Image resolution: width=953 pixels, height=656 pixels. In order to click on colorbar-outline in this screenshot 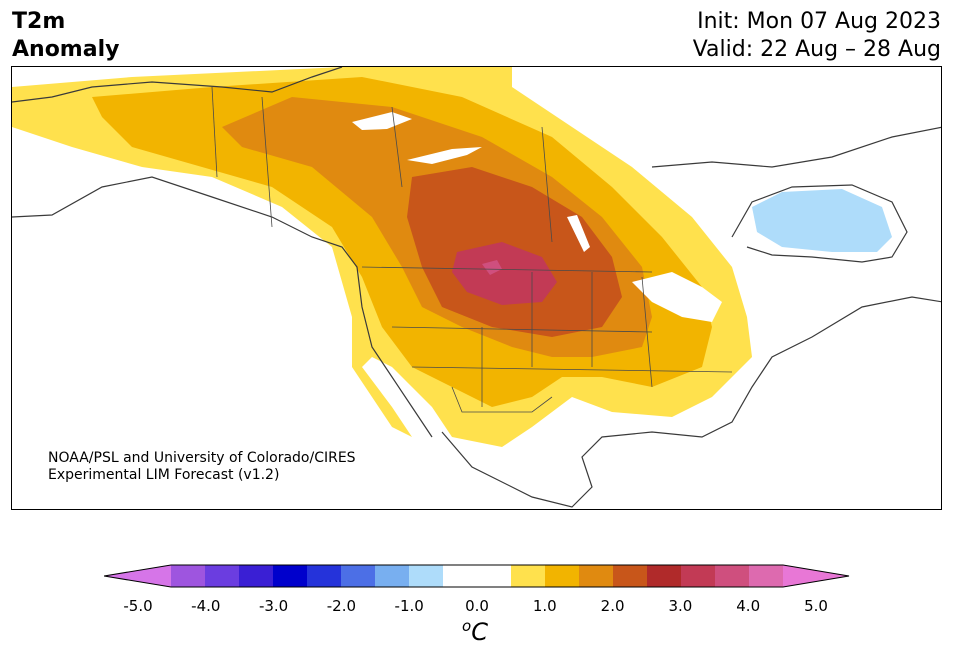, I will do `click(477, 576)`.